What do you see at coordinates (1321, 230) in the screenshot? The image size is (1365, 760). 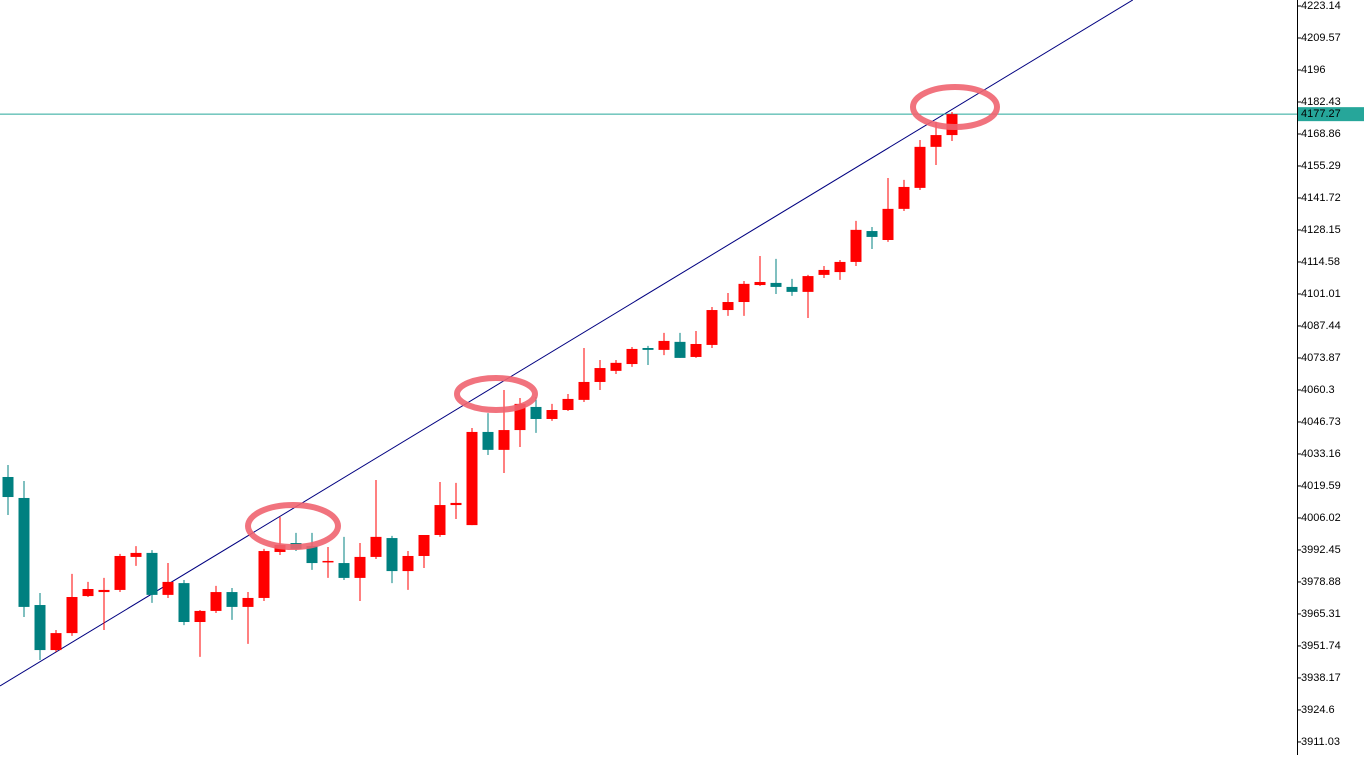 I see `y-tick-label: 4128.15` at bounding box center [1321, 230].